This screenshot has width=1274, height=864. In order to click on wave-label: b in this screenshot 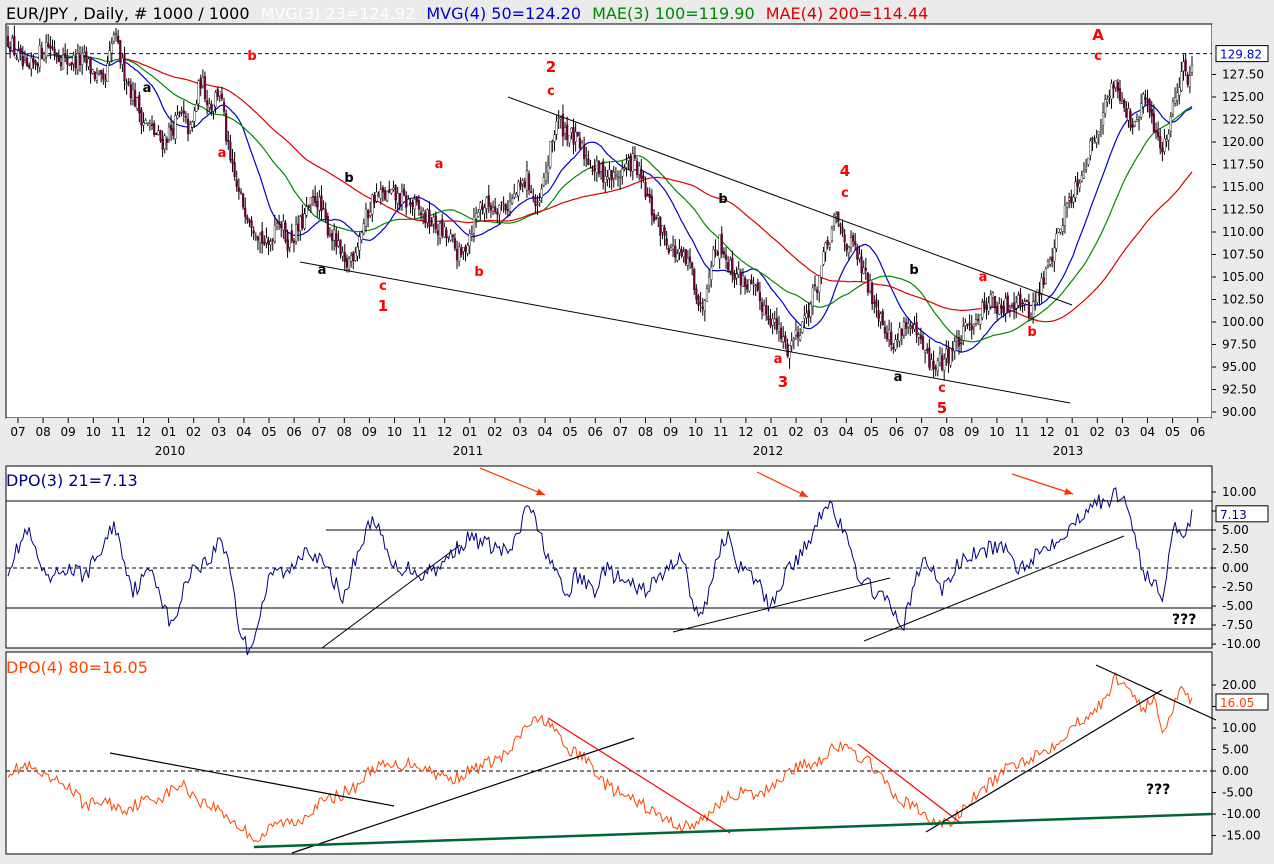, I will do `click(722, 199)`.